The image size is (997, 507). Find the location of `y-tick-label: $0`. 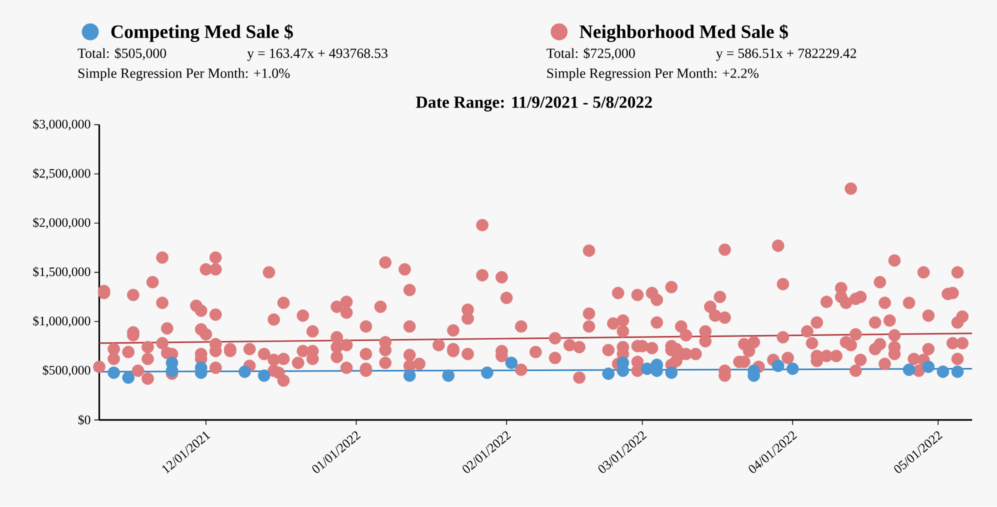

y-tick-label: $0 is located at coordinates (84, 420).